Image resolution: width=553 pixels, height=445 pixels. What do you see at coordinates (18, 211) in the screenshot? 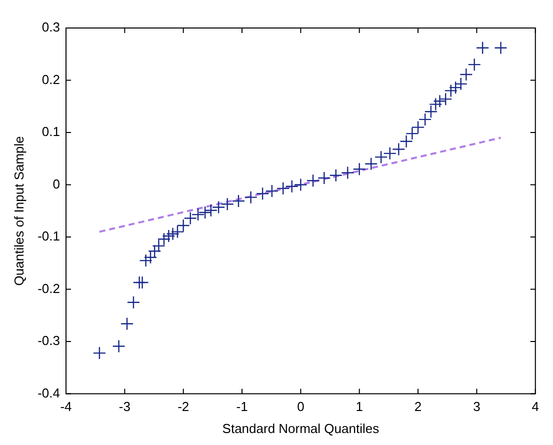
I see `y-axis-title: Quantiles of Input Sample` at bounding box center [18, 211].